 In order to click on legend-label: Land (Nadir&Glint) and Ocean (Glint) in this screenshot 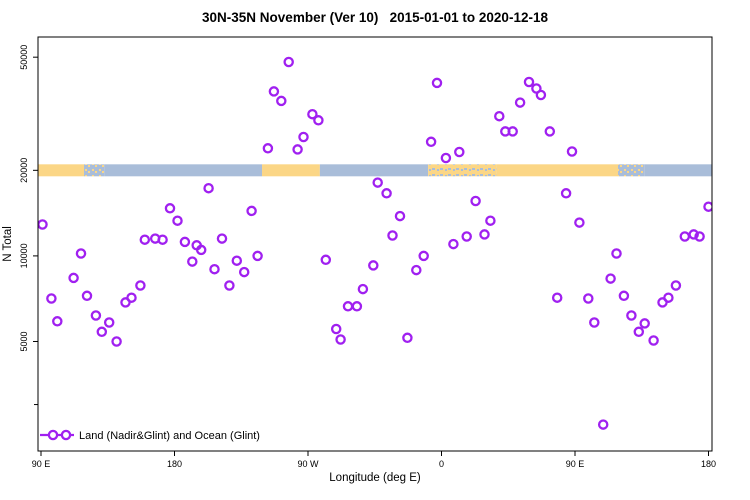, I will do `click(169, 436)`.